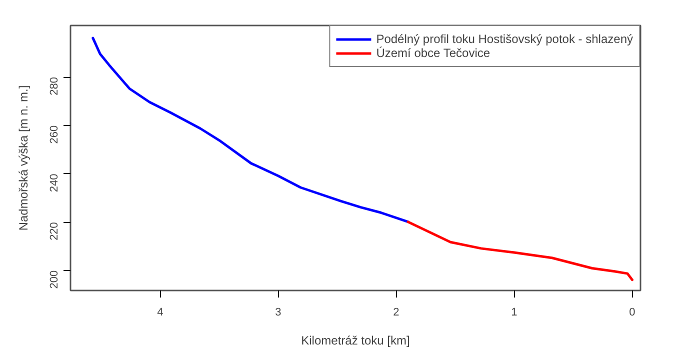 The width and height of the screenshot is (680, 350). I want to click on y-tick-label: 260, so click(54, 134).